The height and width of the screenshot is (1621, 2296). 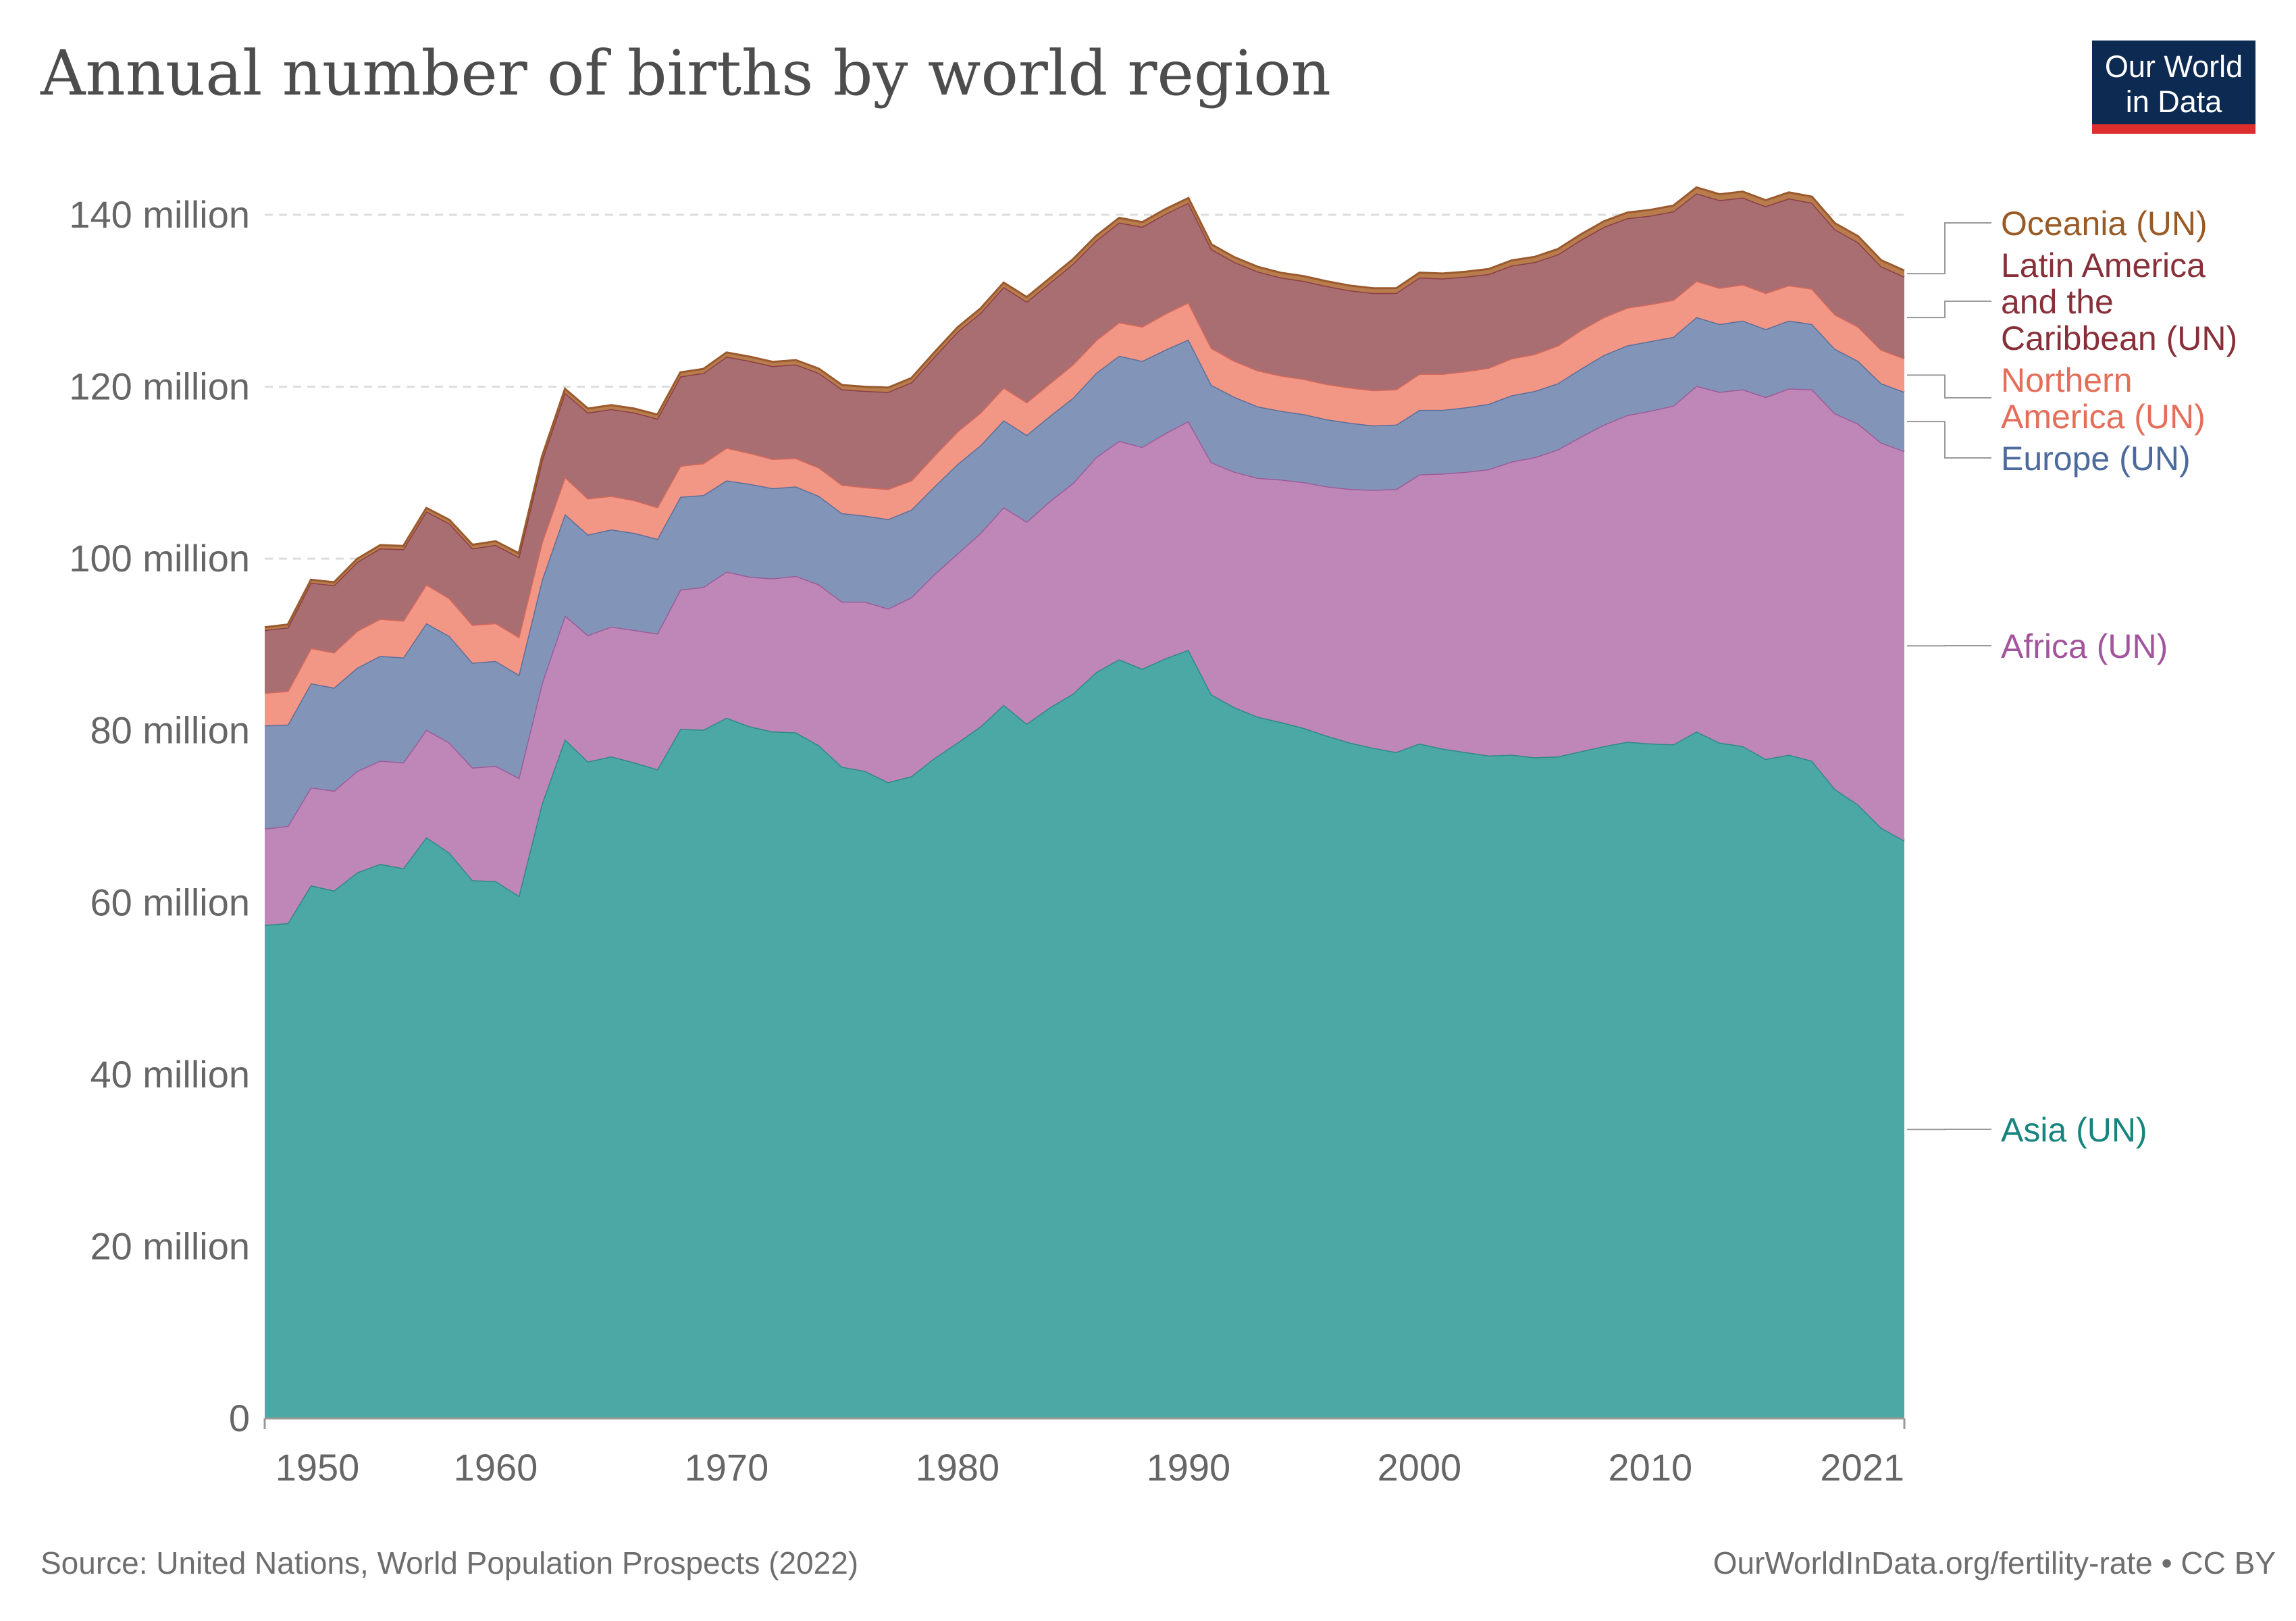 I want to click on y-tick-label: 100 million, so click(x=159, y=558).